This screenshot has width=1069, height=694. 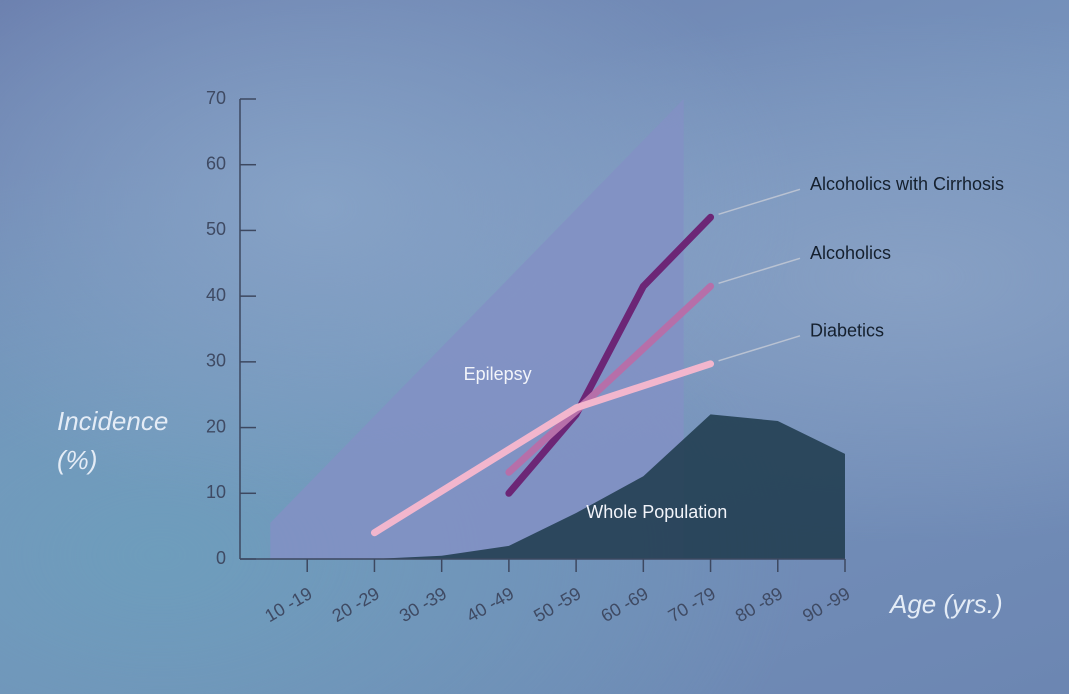 I want to click on x-axis-label: Age (yrs.), so click(x=945, y=604).